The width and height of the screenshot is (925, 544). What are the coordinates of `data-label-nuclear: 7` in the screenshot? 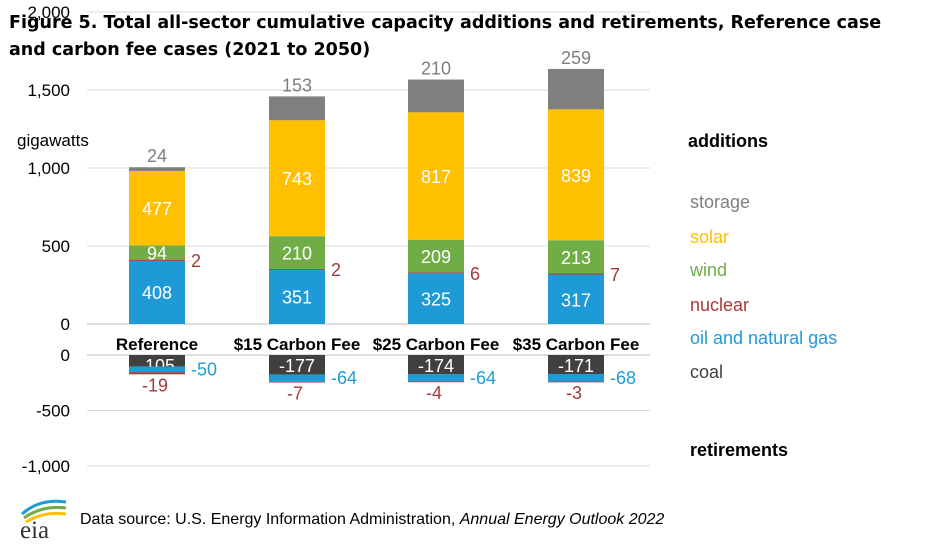 It's located at (615, 275).